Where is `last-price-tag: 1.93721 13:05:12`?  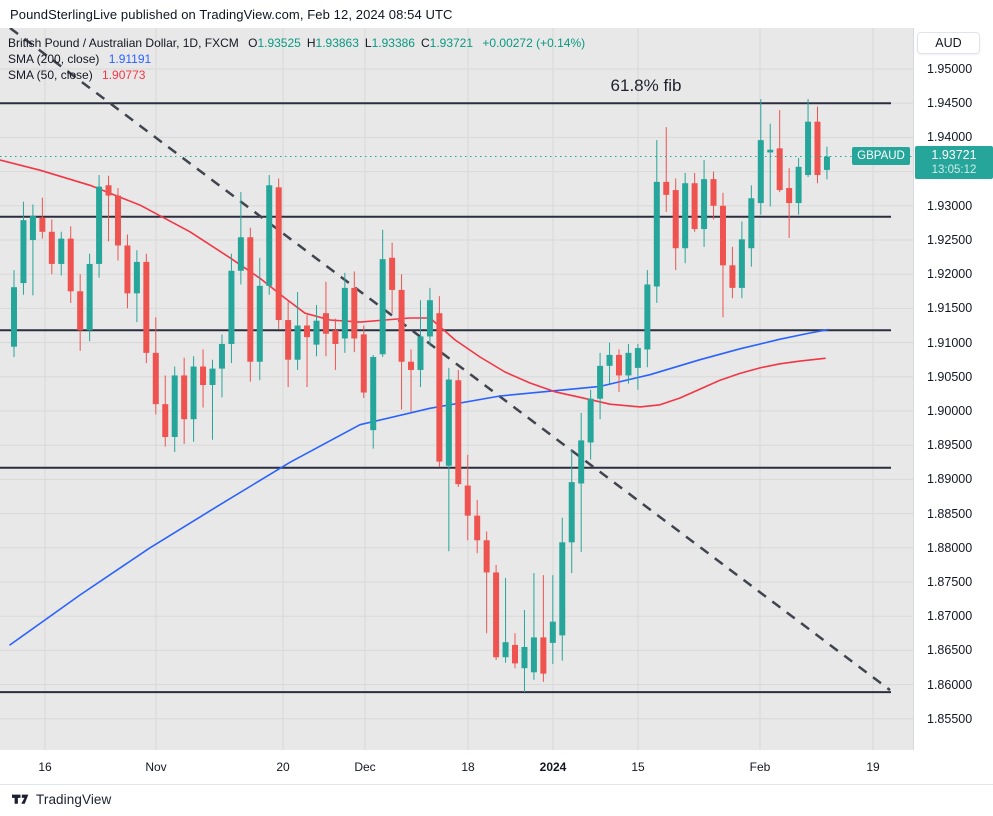 last-price-tag: 1.93721 13:05:12 is located at coordinates (954, 162).